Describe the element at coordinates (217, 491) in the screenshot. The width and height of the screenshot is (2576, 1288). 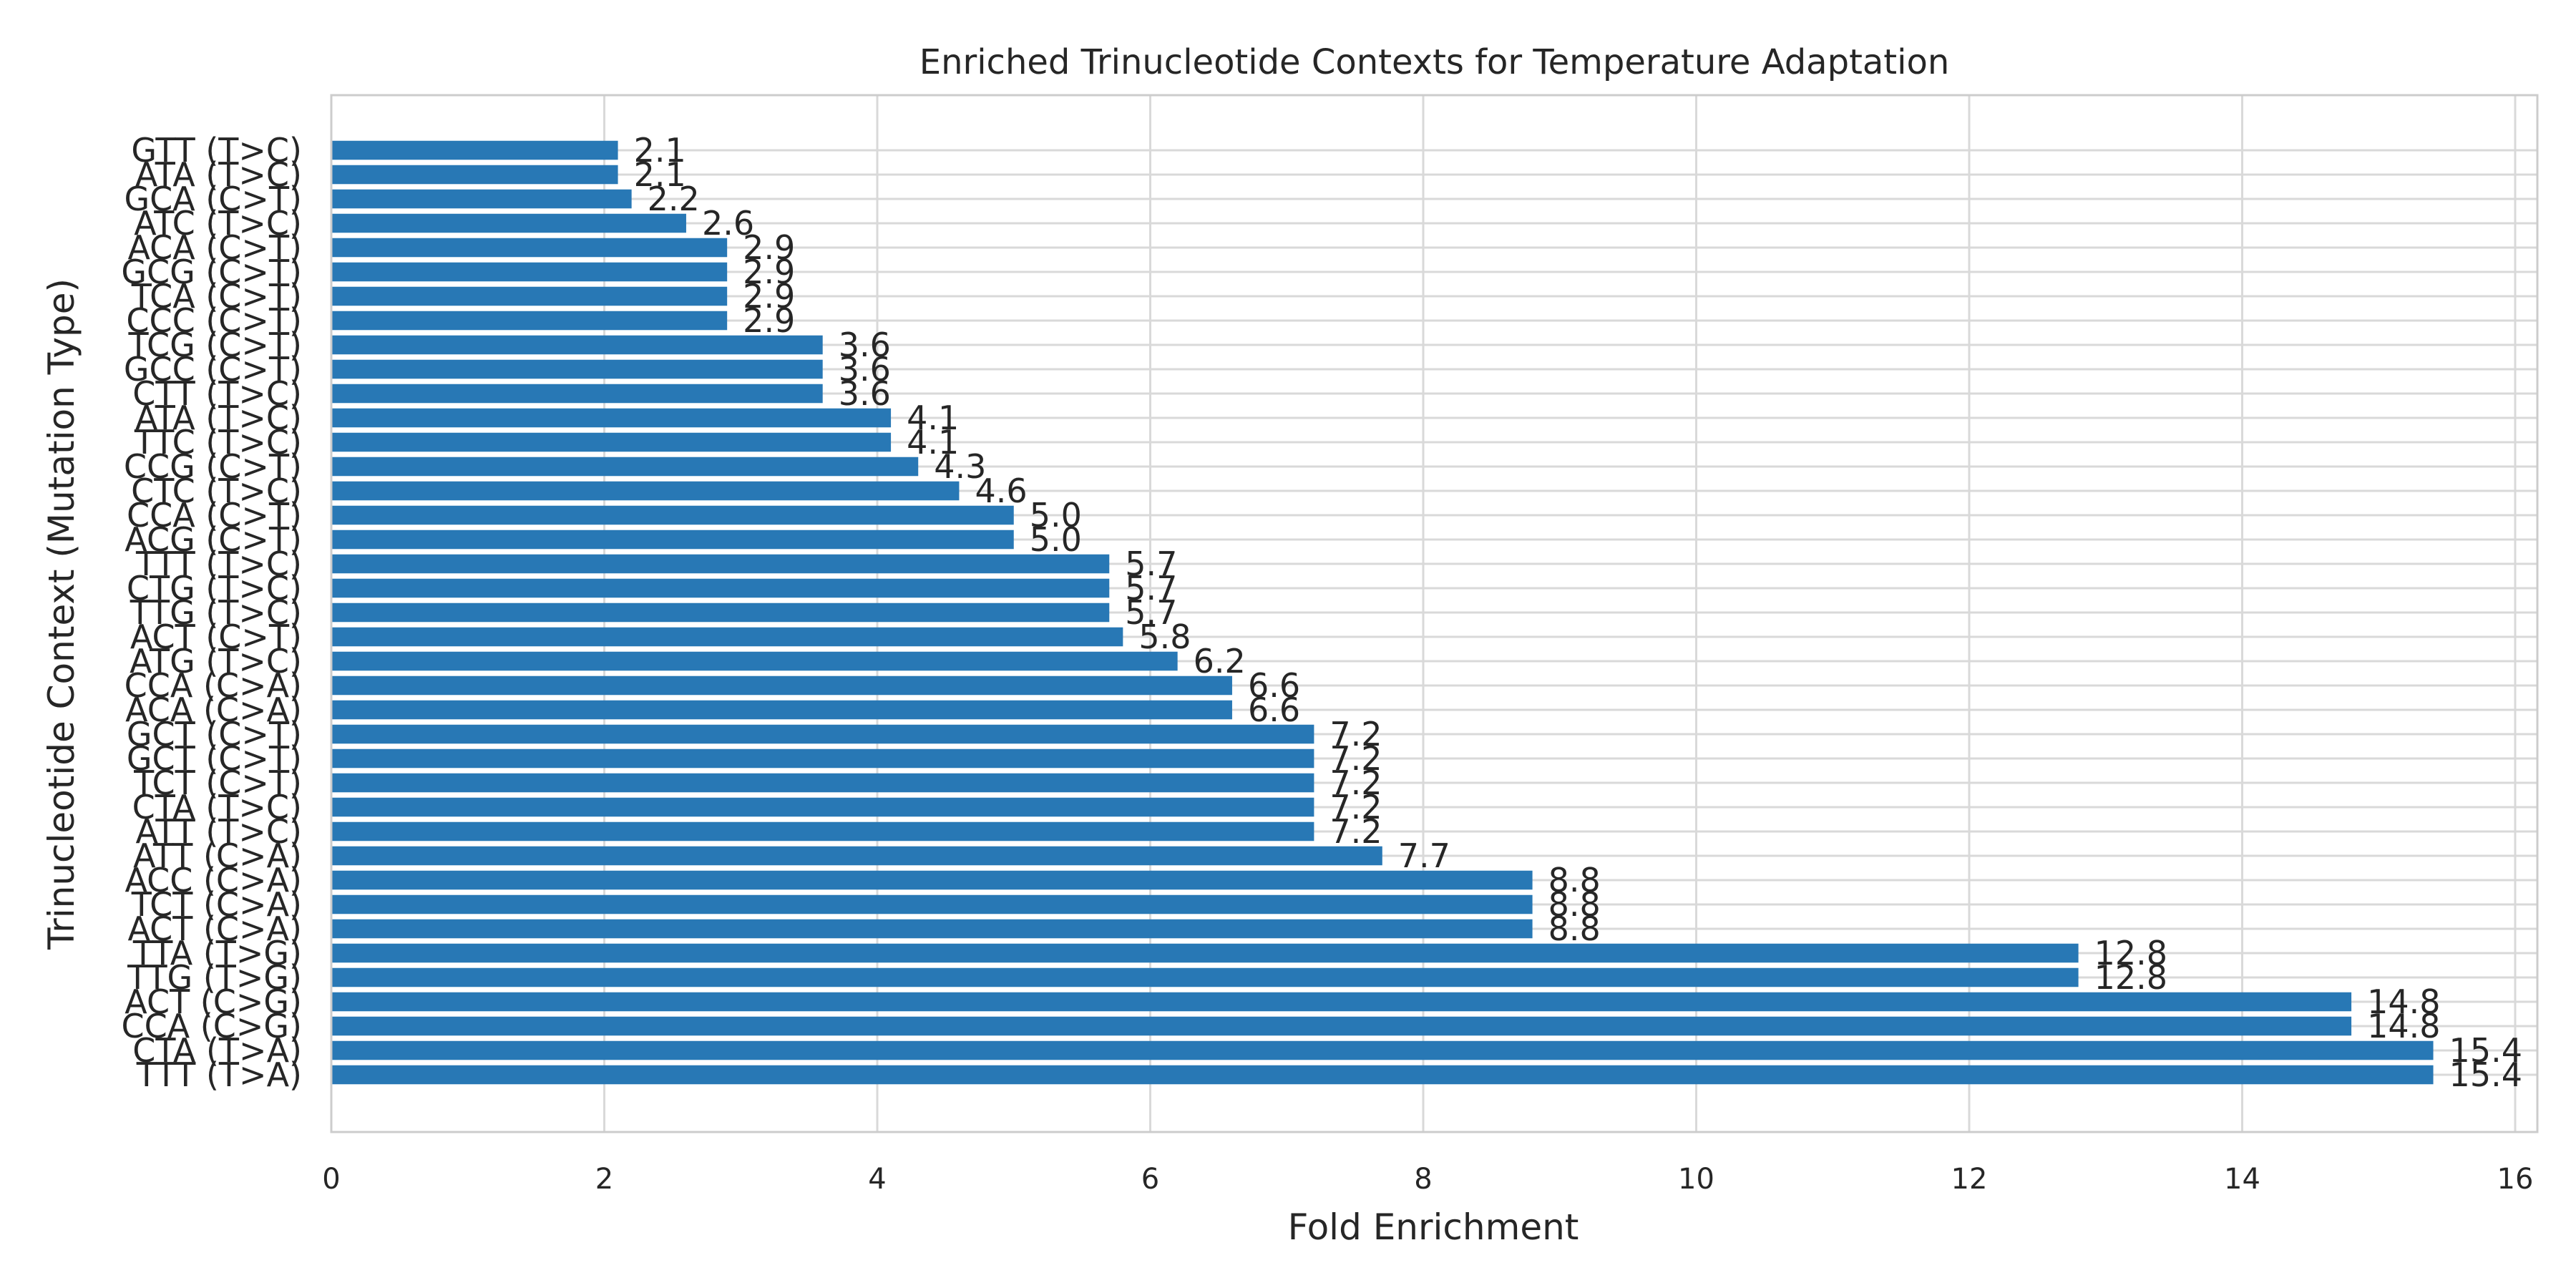
I see `y-tick-label: CTC (T>C)` at that location.